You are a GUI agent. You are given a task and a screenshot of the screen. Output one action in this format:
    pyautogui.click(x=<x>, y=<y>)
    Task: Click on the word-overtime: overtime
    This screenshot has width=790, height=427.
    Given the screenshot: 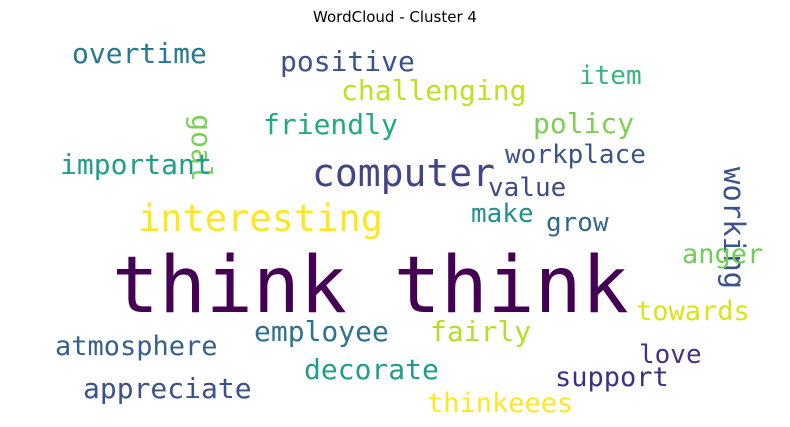 What is the action you would take?
    pyautogui.click(x=139, y=53)
    